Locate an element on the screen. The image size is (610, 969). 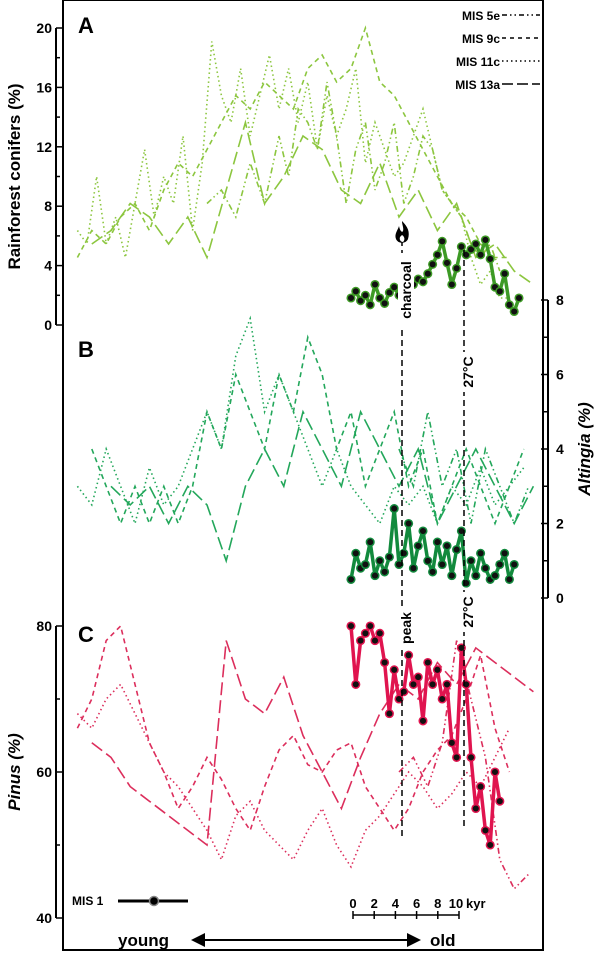
temperature-label-c-bg is located at coordinates (468, 612).